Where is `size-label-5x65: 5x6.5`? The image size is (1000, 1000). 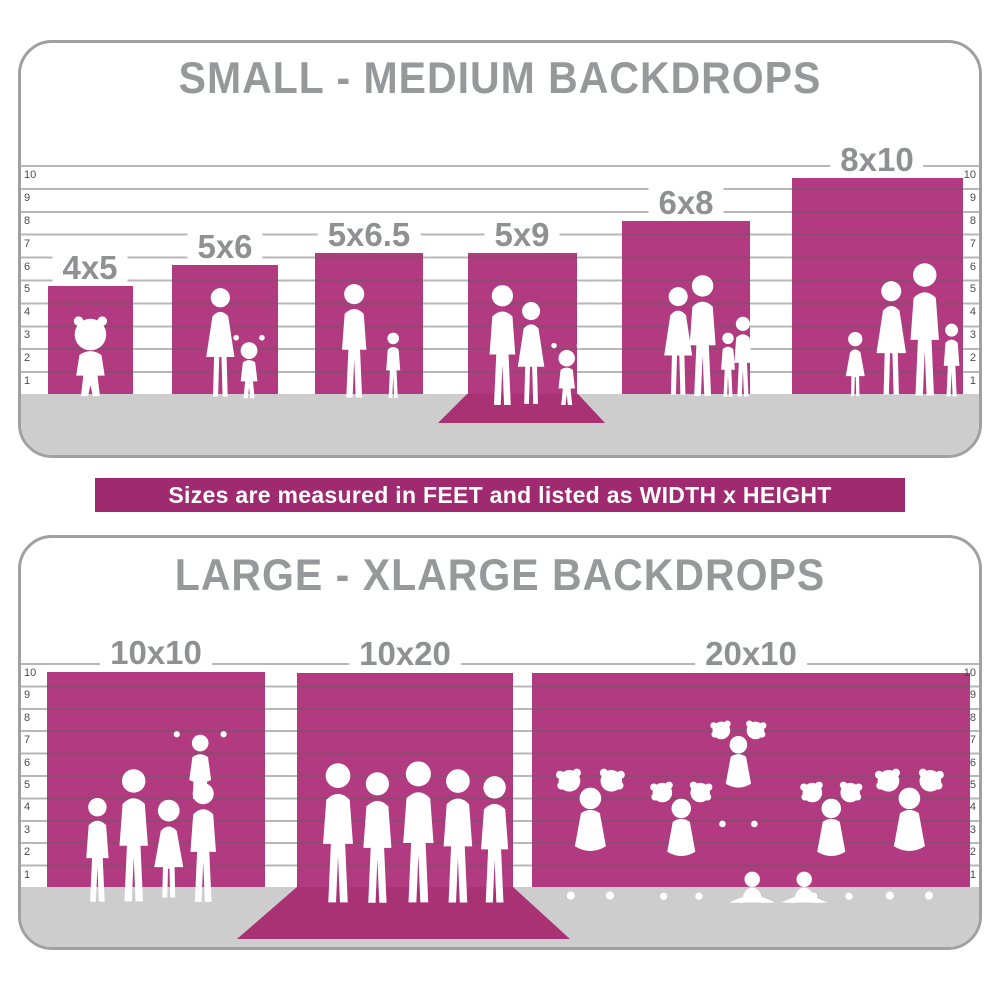
size-label-5x65: 5x6.5 is located at coordinates (369, 235).